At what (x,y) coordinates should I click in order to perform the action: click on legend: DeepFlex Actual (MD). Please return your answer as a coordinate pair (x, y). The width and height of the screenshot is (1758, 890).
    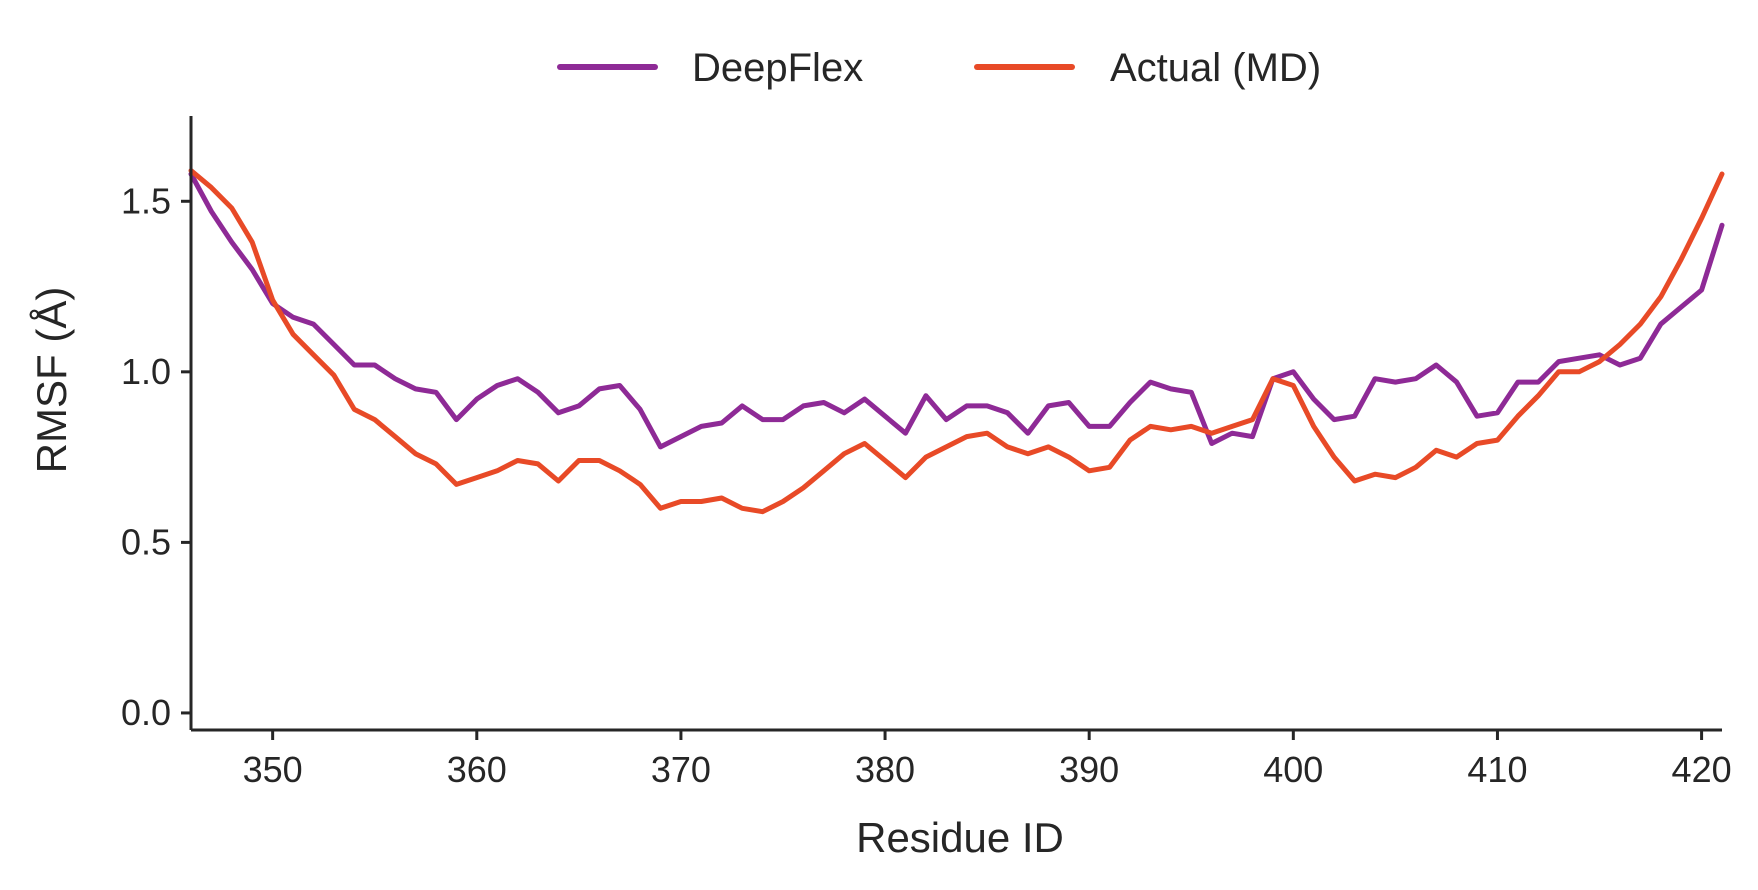
    Looking at the image, I should click on (939, 68).